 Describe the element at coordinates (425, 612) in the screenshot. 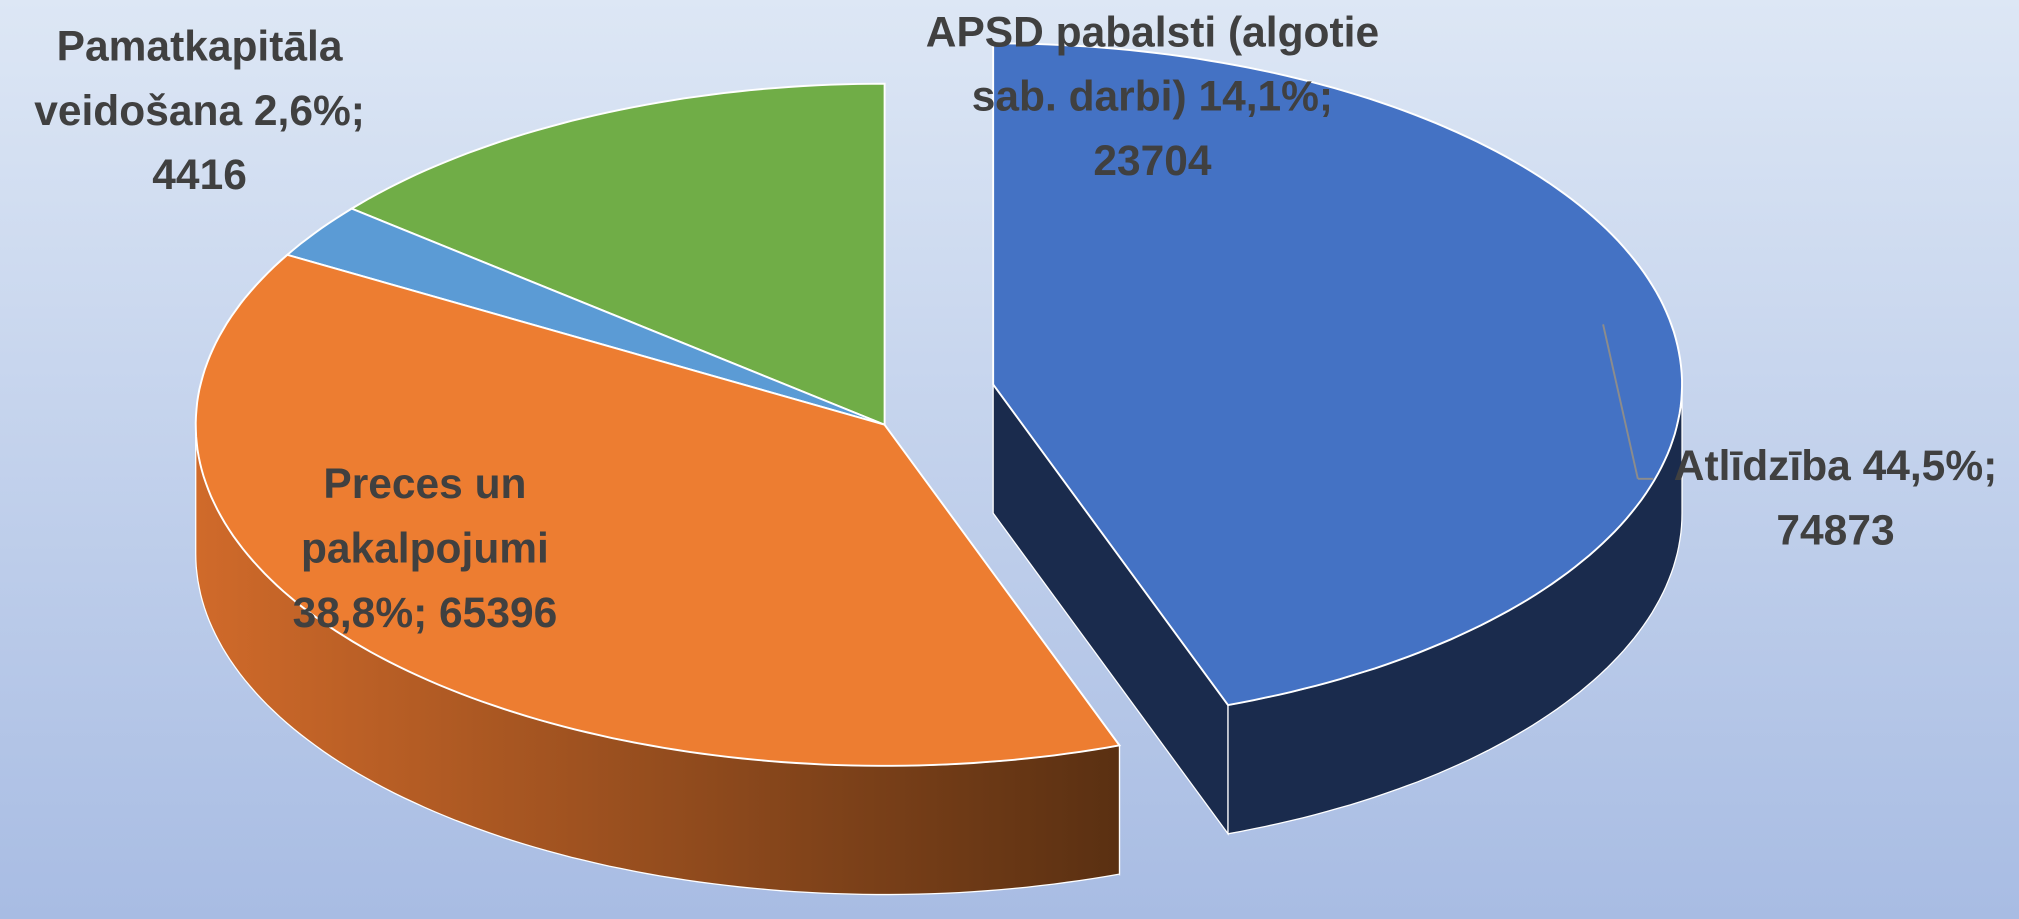

I see `value-label: 38,8%; 65396` at that location.